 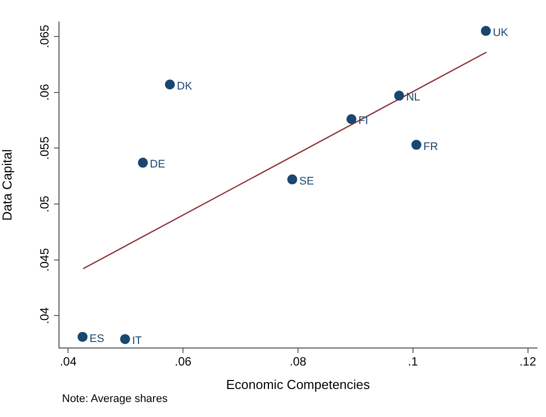 What do you see at coordinates (184, 86) in the screenshot?
I see `annotation: DK` at bounding box center [184, 86].